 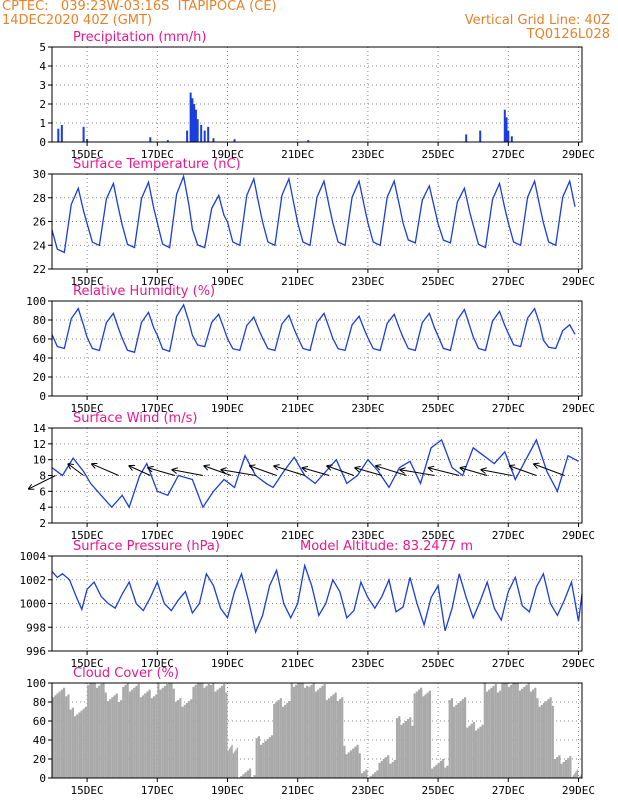 What do you see at coordinates (126, 673) in the screenshot?
I see `panel-title: Cloud Cover (%)` at bounding box center [126, 673].